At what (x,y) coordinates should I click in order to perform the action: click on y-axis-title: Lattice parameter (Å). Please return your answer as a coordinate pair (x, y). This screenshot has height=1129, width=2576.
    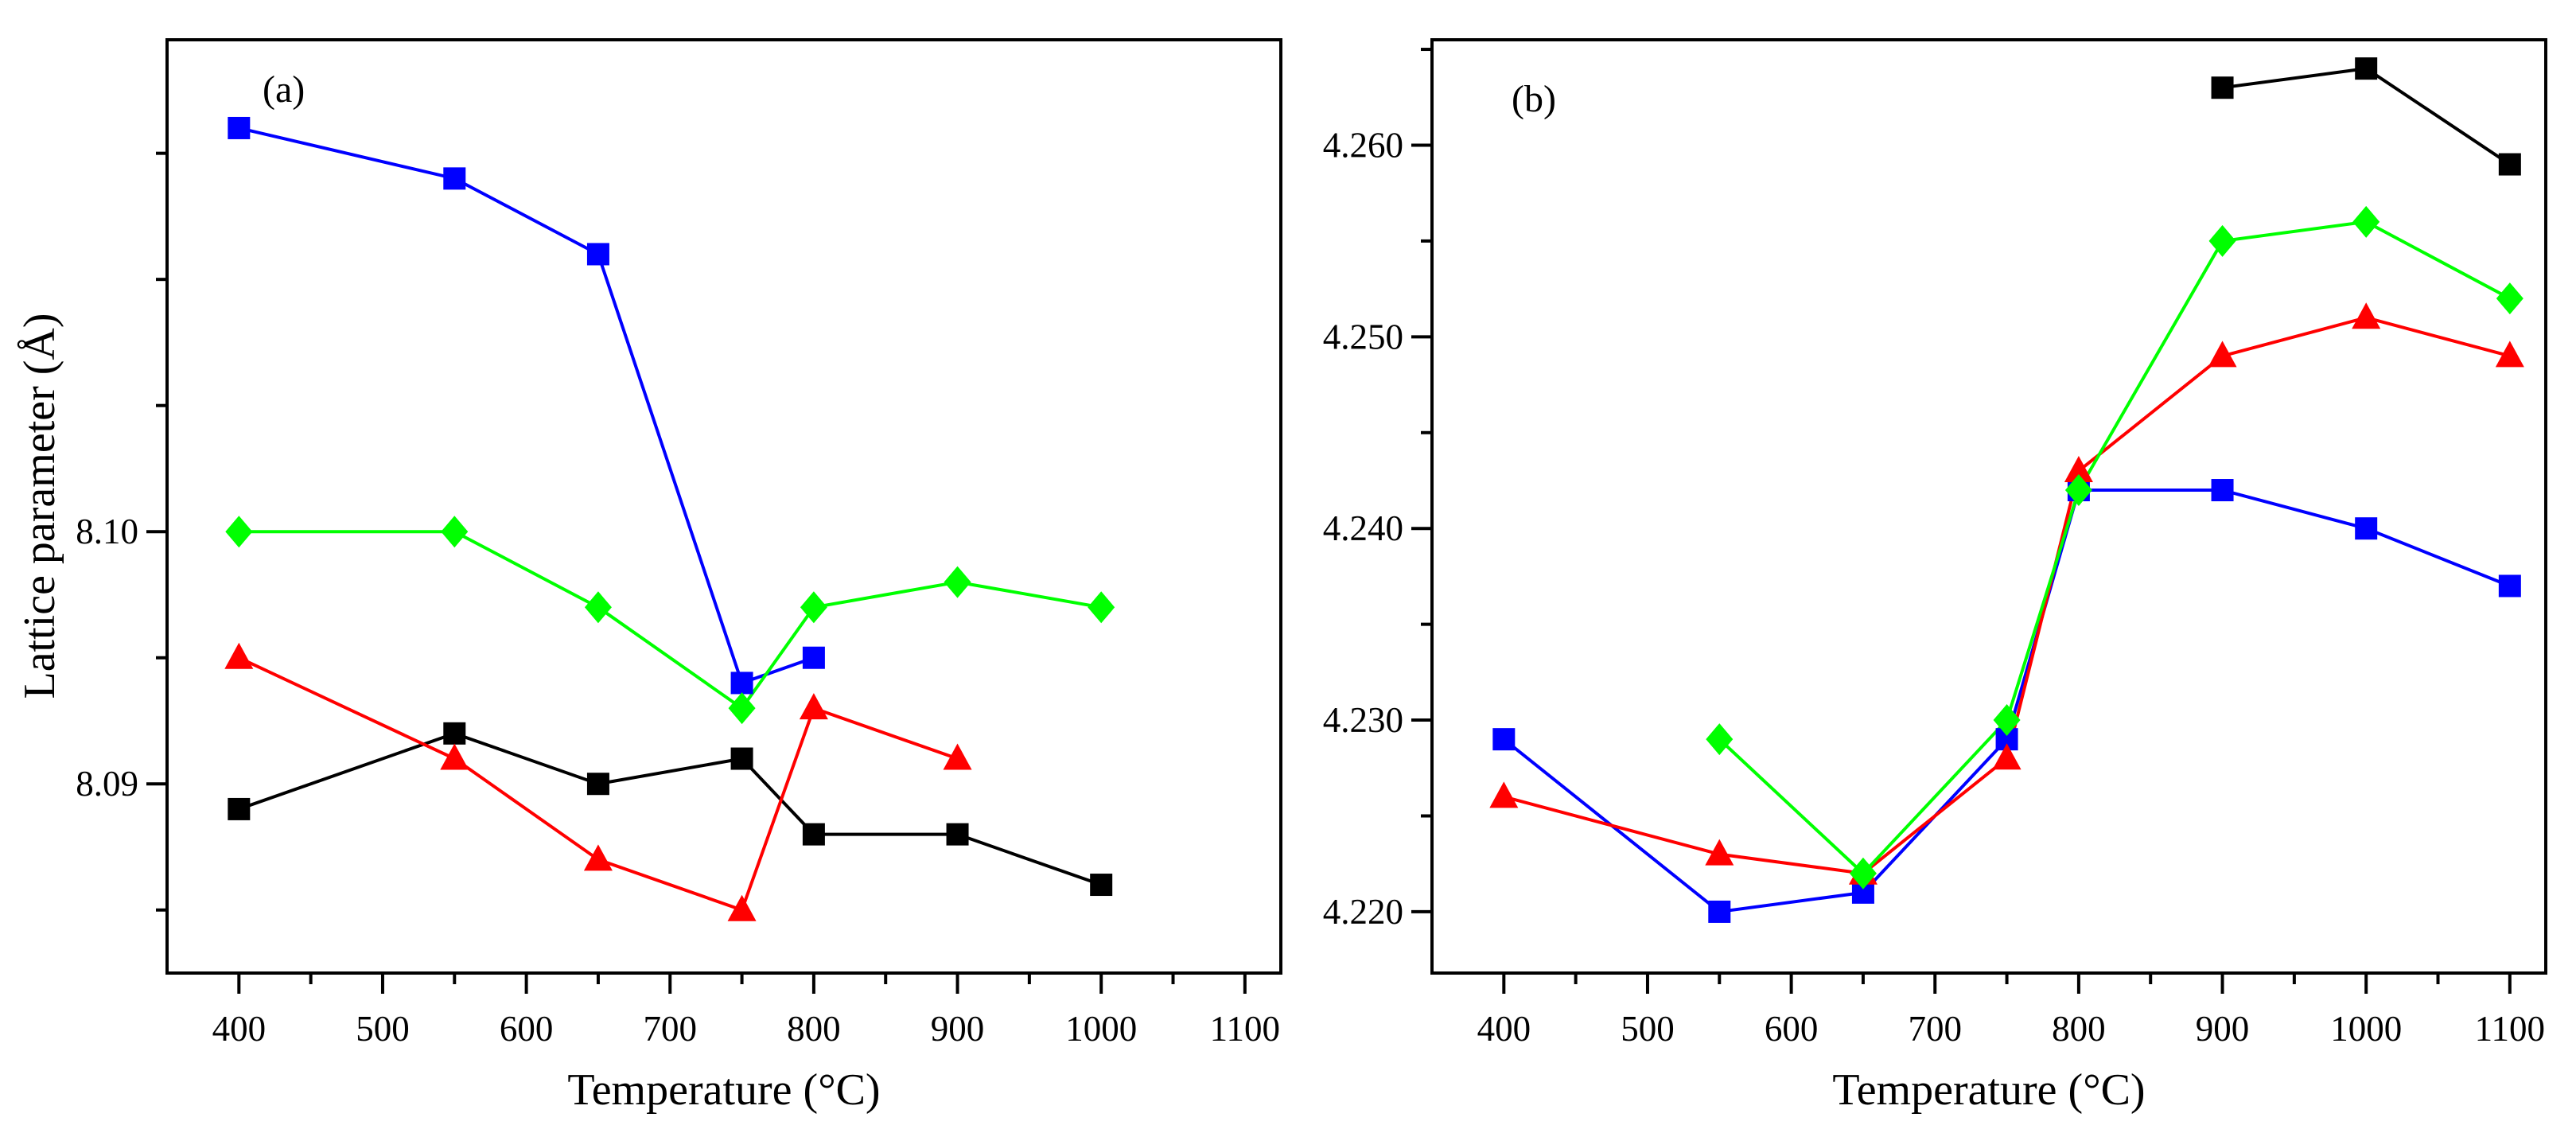
    Looking at the image, I should click on (40, 506).